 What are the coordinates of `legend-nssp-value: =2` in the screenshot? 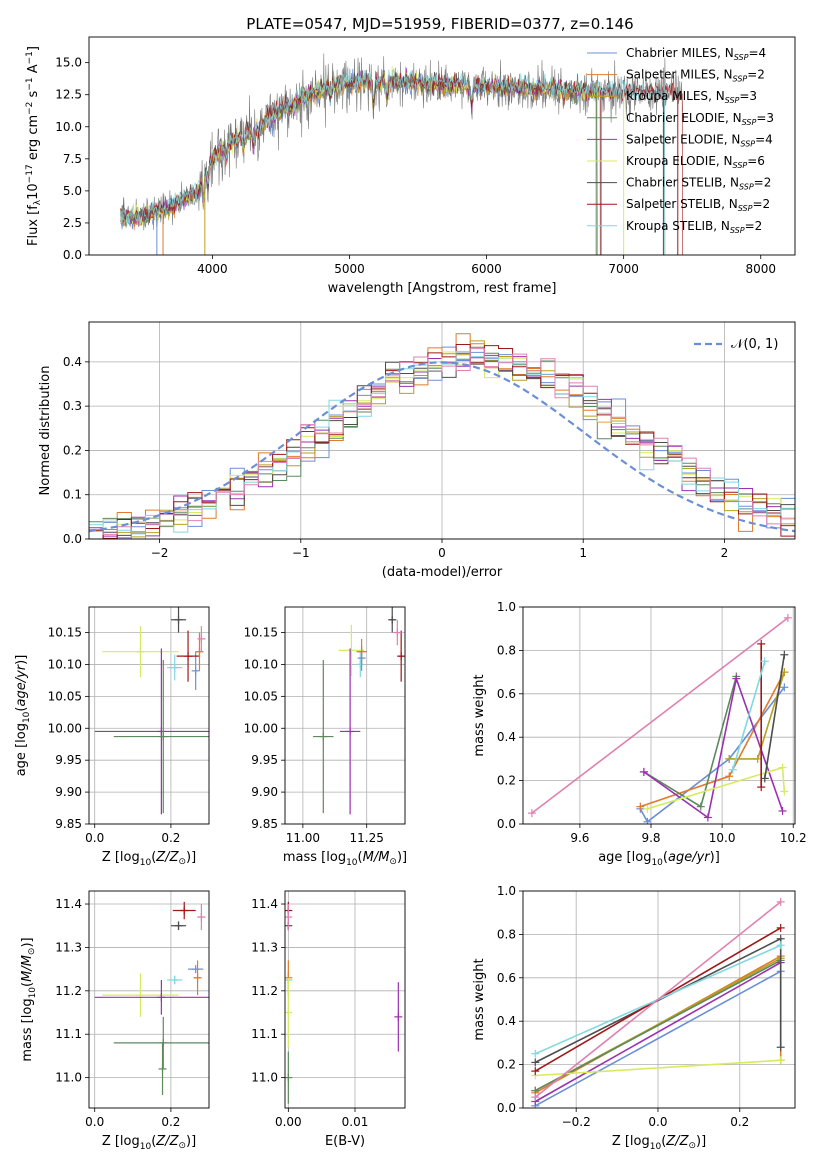 It's located at (756, 75).